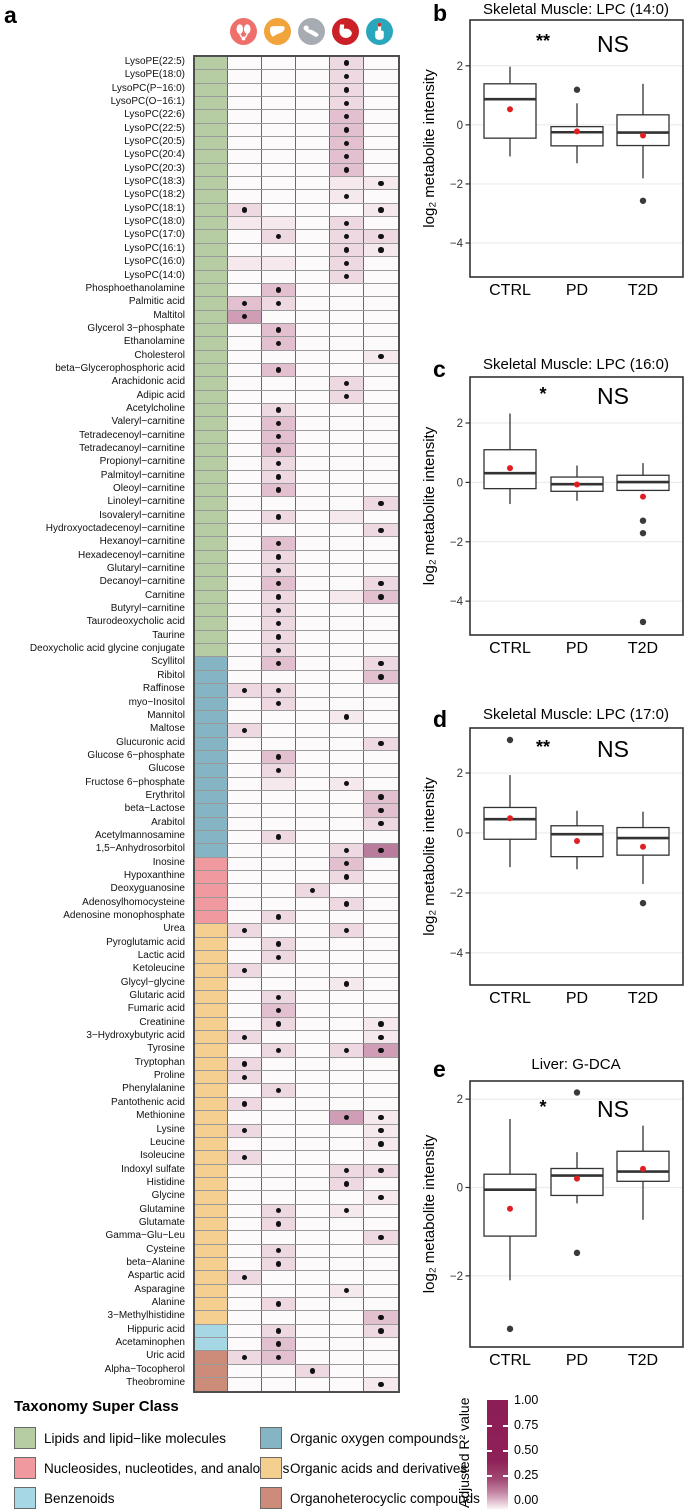 This screenshot has width=685, height=1512. I want to click on metabolite-label: Hippuric acid, so click(156, 1329).